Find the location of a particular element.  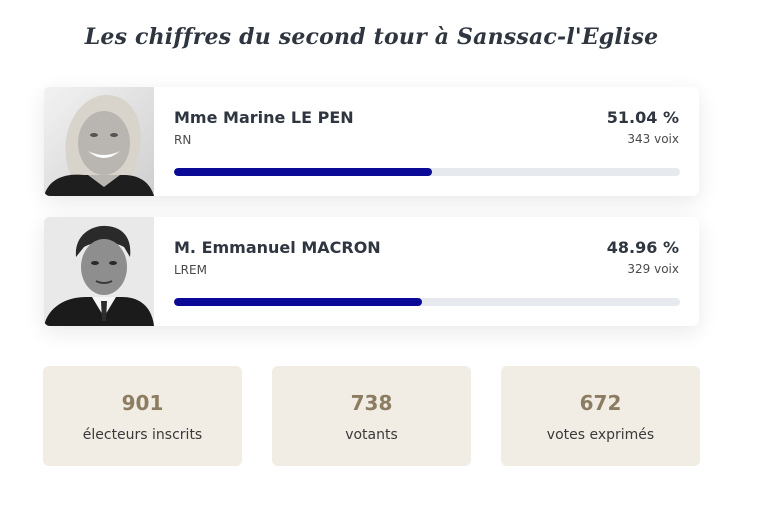

stat-label: électeurs inscrits is located at coordinates (142, 435).